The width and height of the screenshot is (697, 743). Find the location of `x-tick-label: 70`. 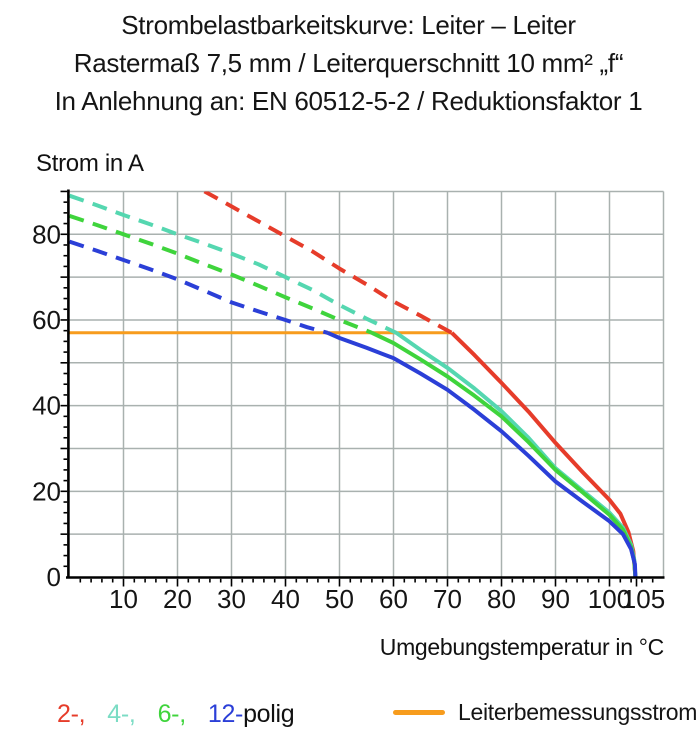

x-tick-label: 70 is located at coordinates (447, 599).